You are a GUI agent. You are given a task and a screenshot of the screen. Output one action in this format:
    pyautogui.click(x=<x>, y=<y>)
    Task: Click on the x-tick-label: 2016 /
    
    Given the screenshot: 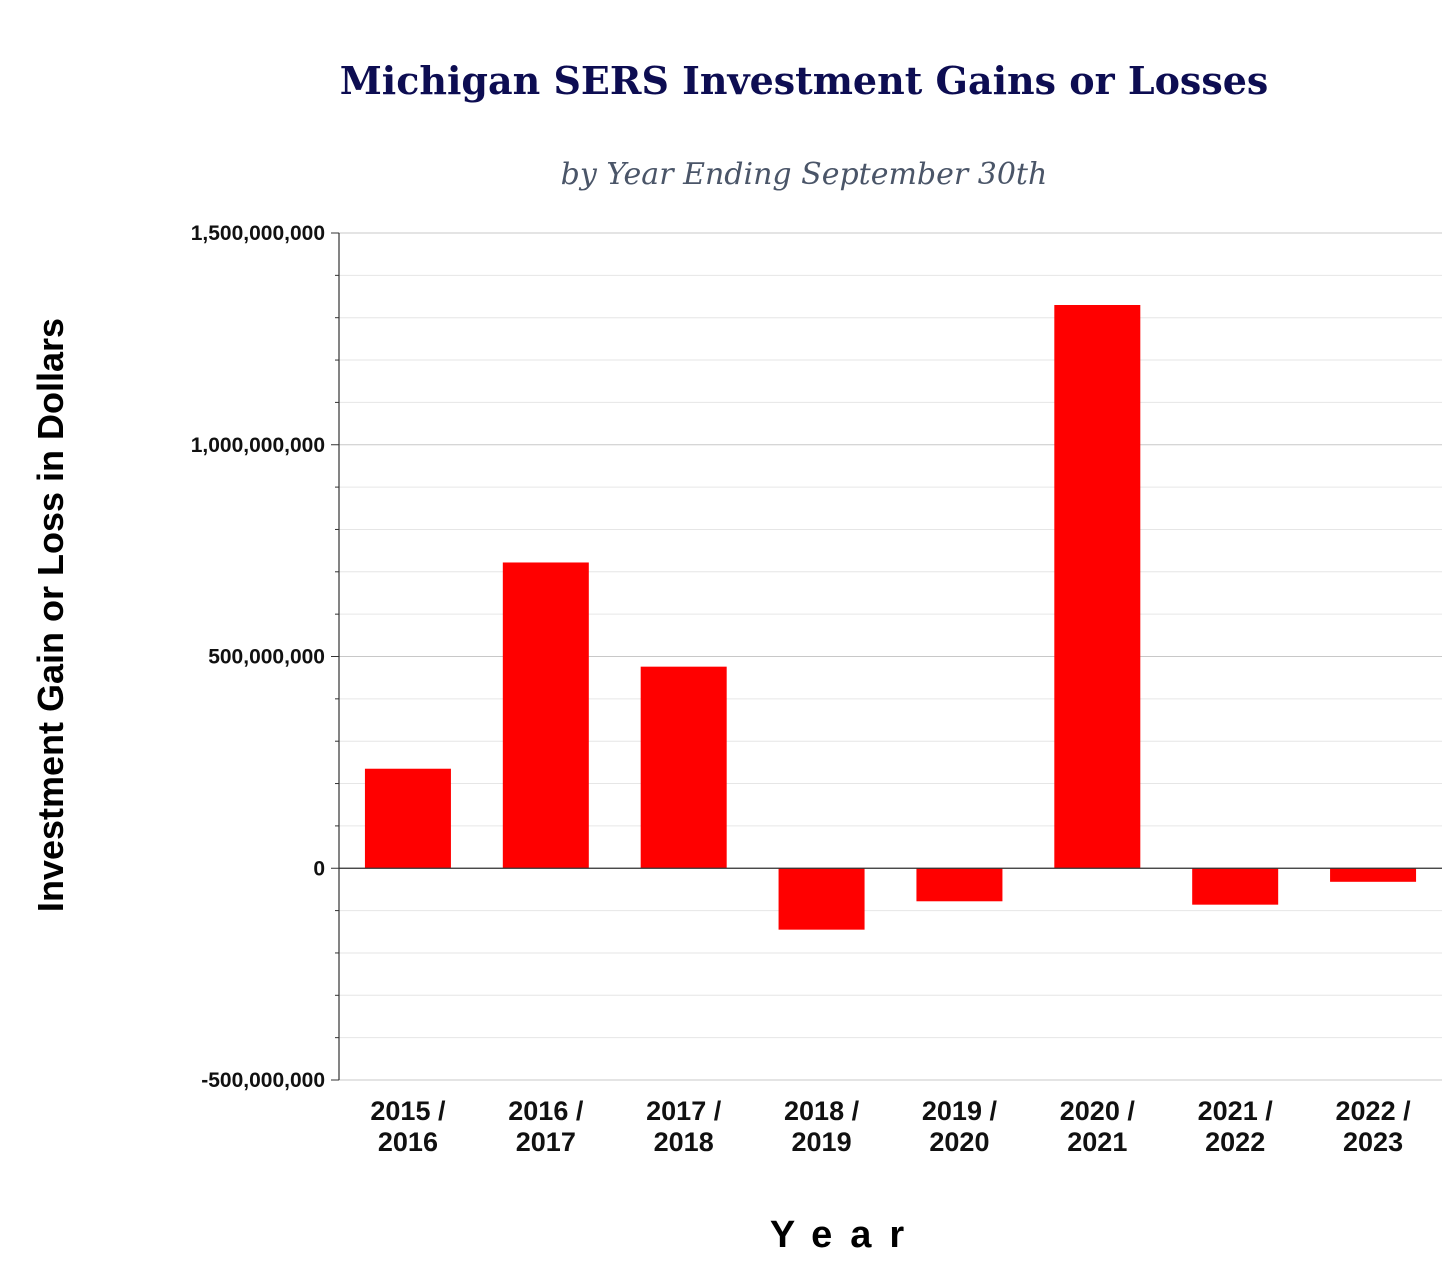 What is the action you would take?
    pyautogui.click(x=546, y=1111)
    